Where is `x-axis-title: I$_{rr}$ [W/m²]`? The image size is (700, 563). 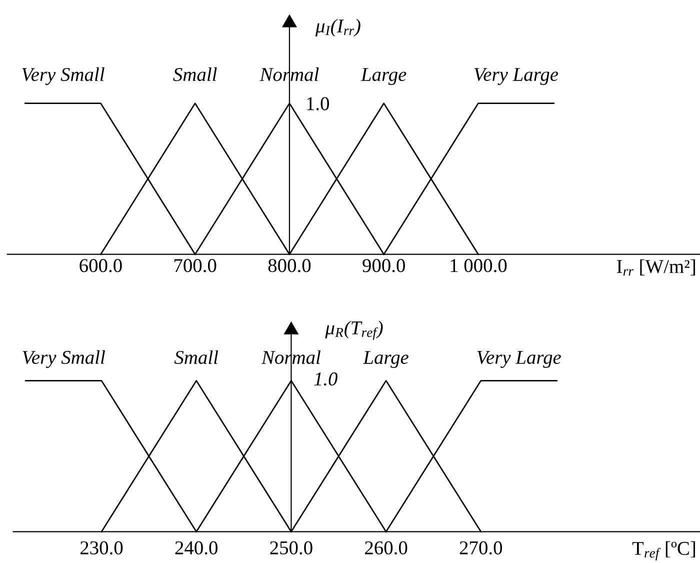 x-axis-title: I$_{rr}$ [W/m²] is located at coordinates (655, 267).